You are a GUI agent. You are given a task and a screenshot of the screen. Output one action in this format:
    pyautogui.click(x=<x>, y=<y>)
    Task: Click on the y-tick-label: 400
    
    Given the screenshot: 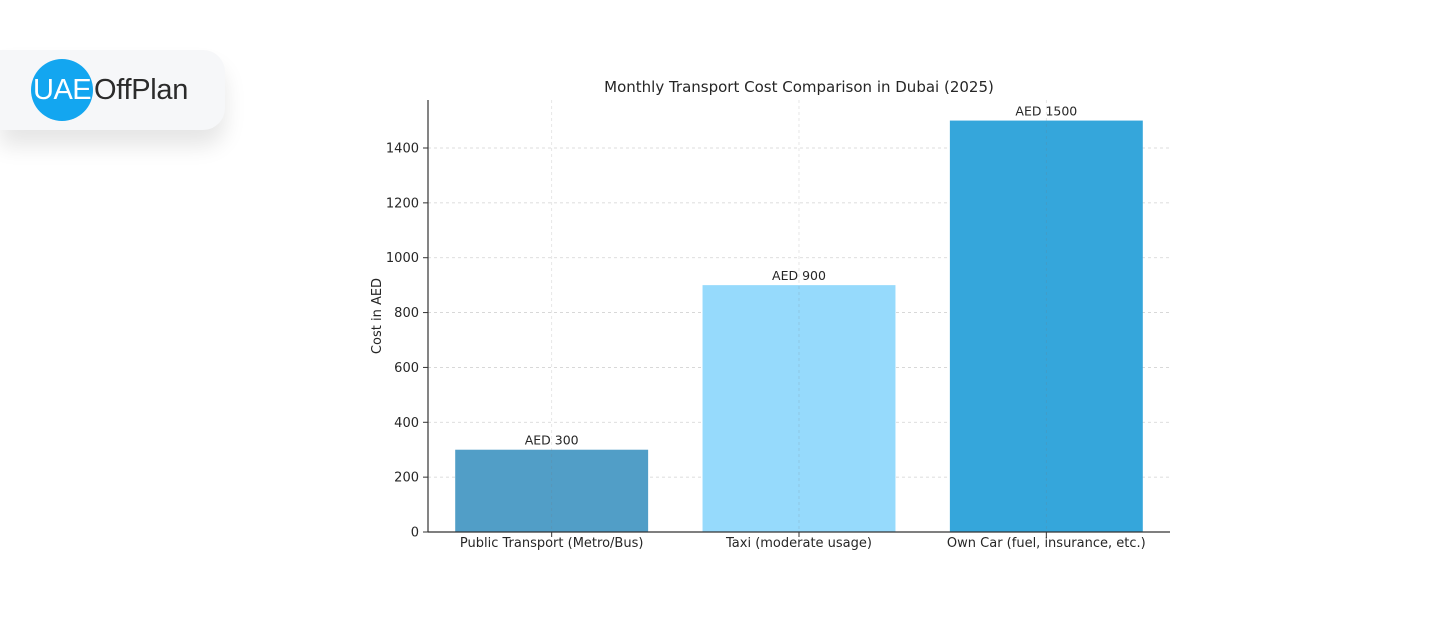 What is the action you would take?
    pyautogui.click(x=406, y=423)
    